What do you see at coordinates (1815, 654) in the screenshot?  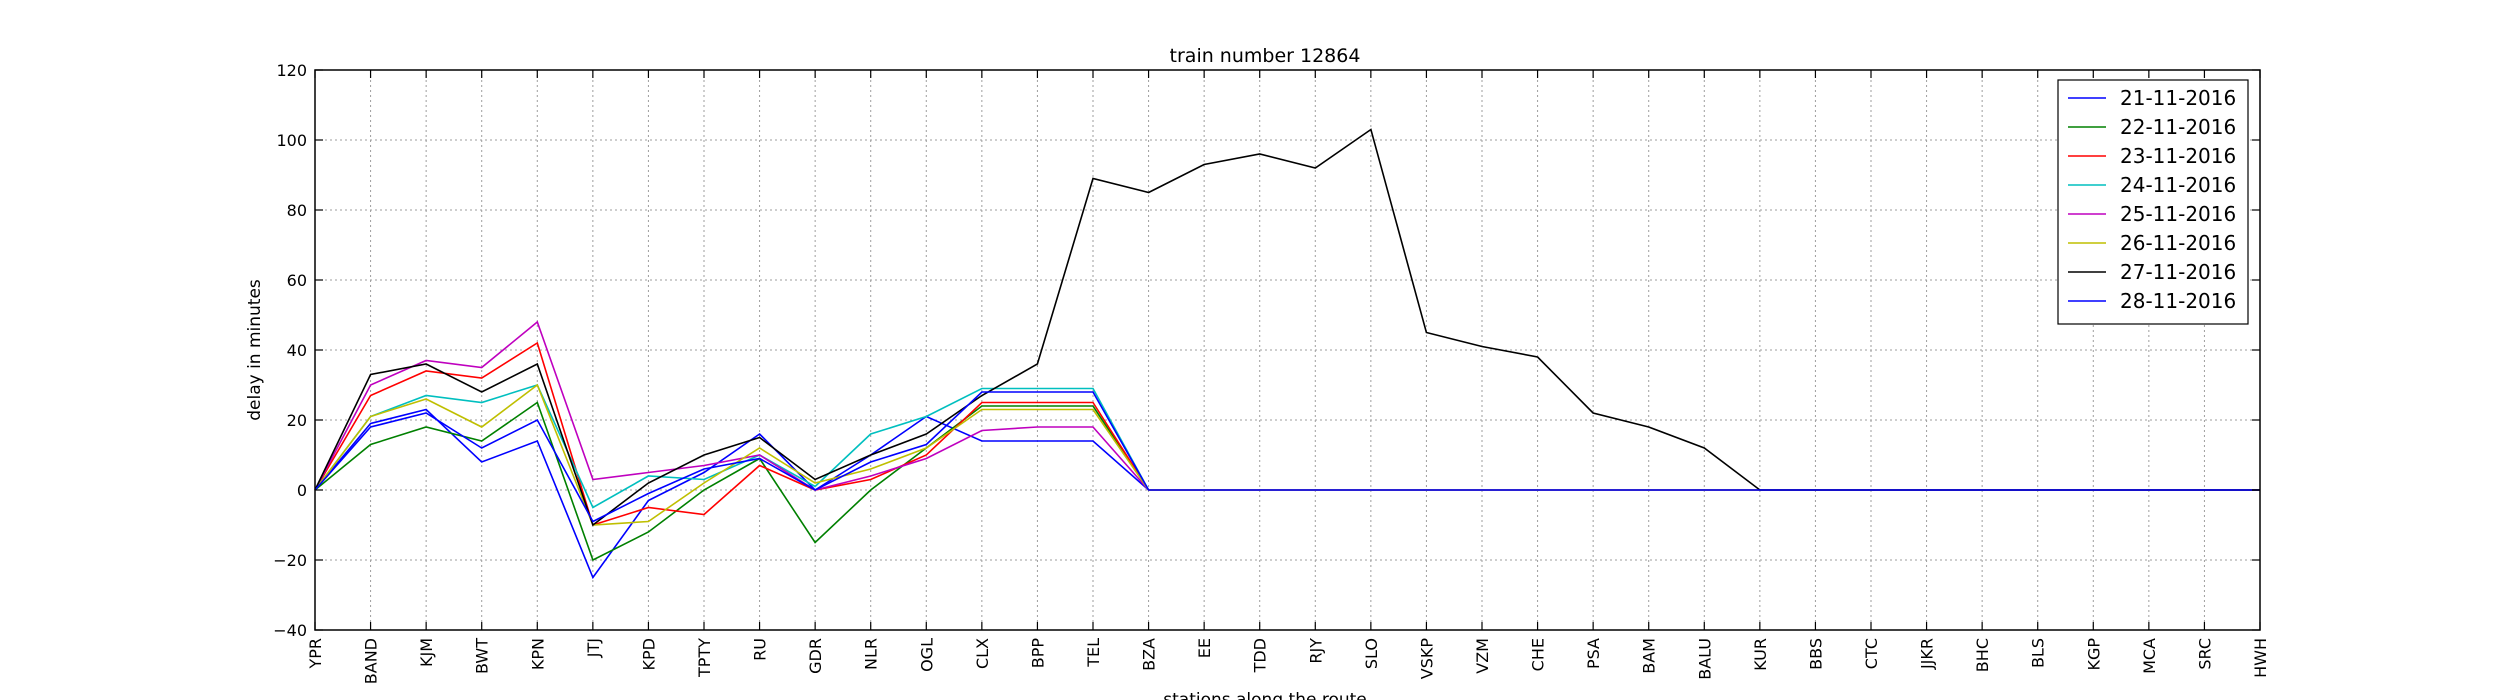 I see `x-tick-label: BBS` at bounding box center [1815, 654].